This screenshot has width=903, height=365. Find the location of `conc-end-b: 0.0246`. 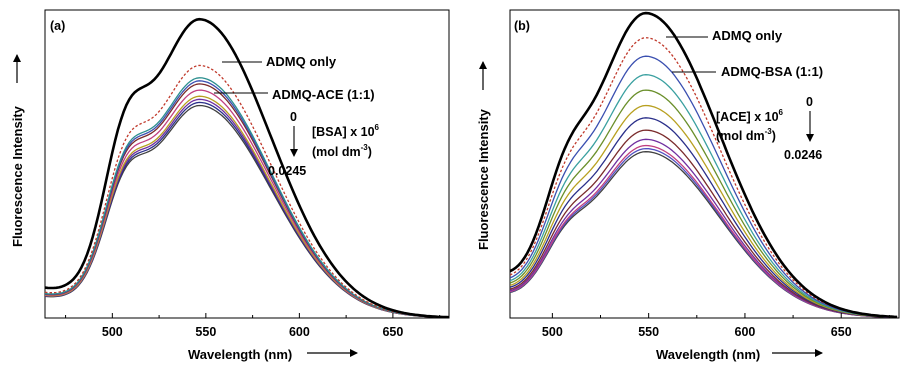

conc-end-b: 0.0246 is located at coordinates (803, 155).